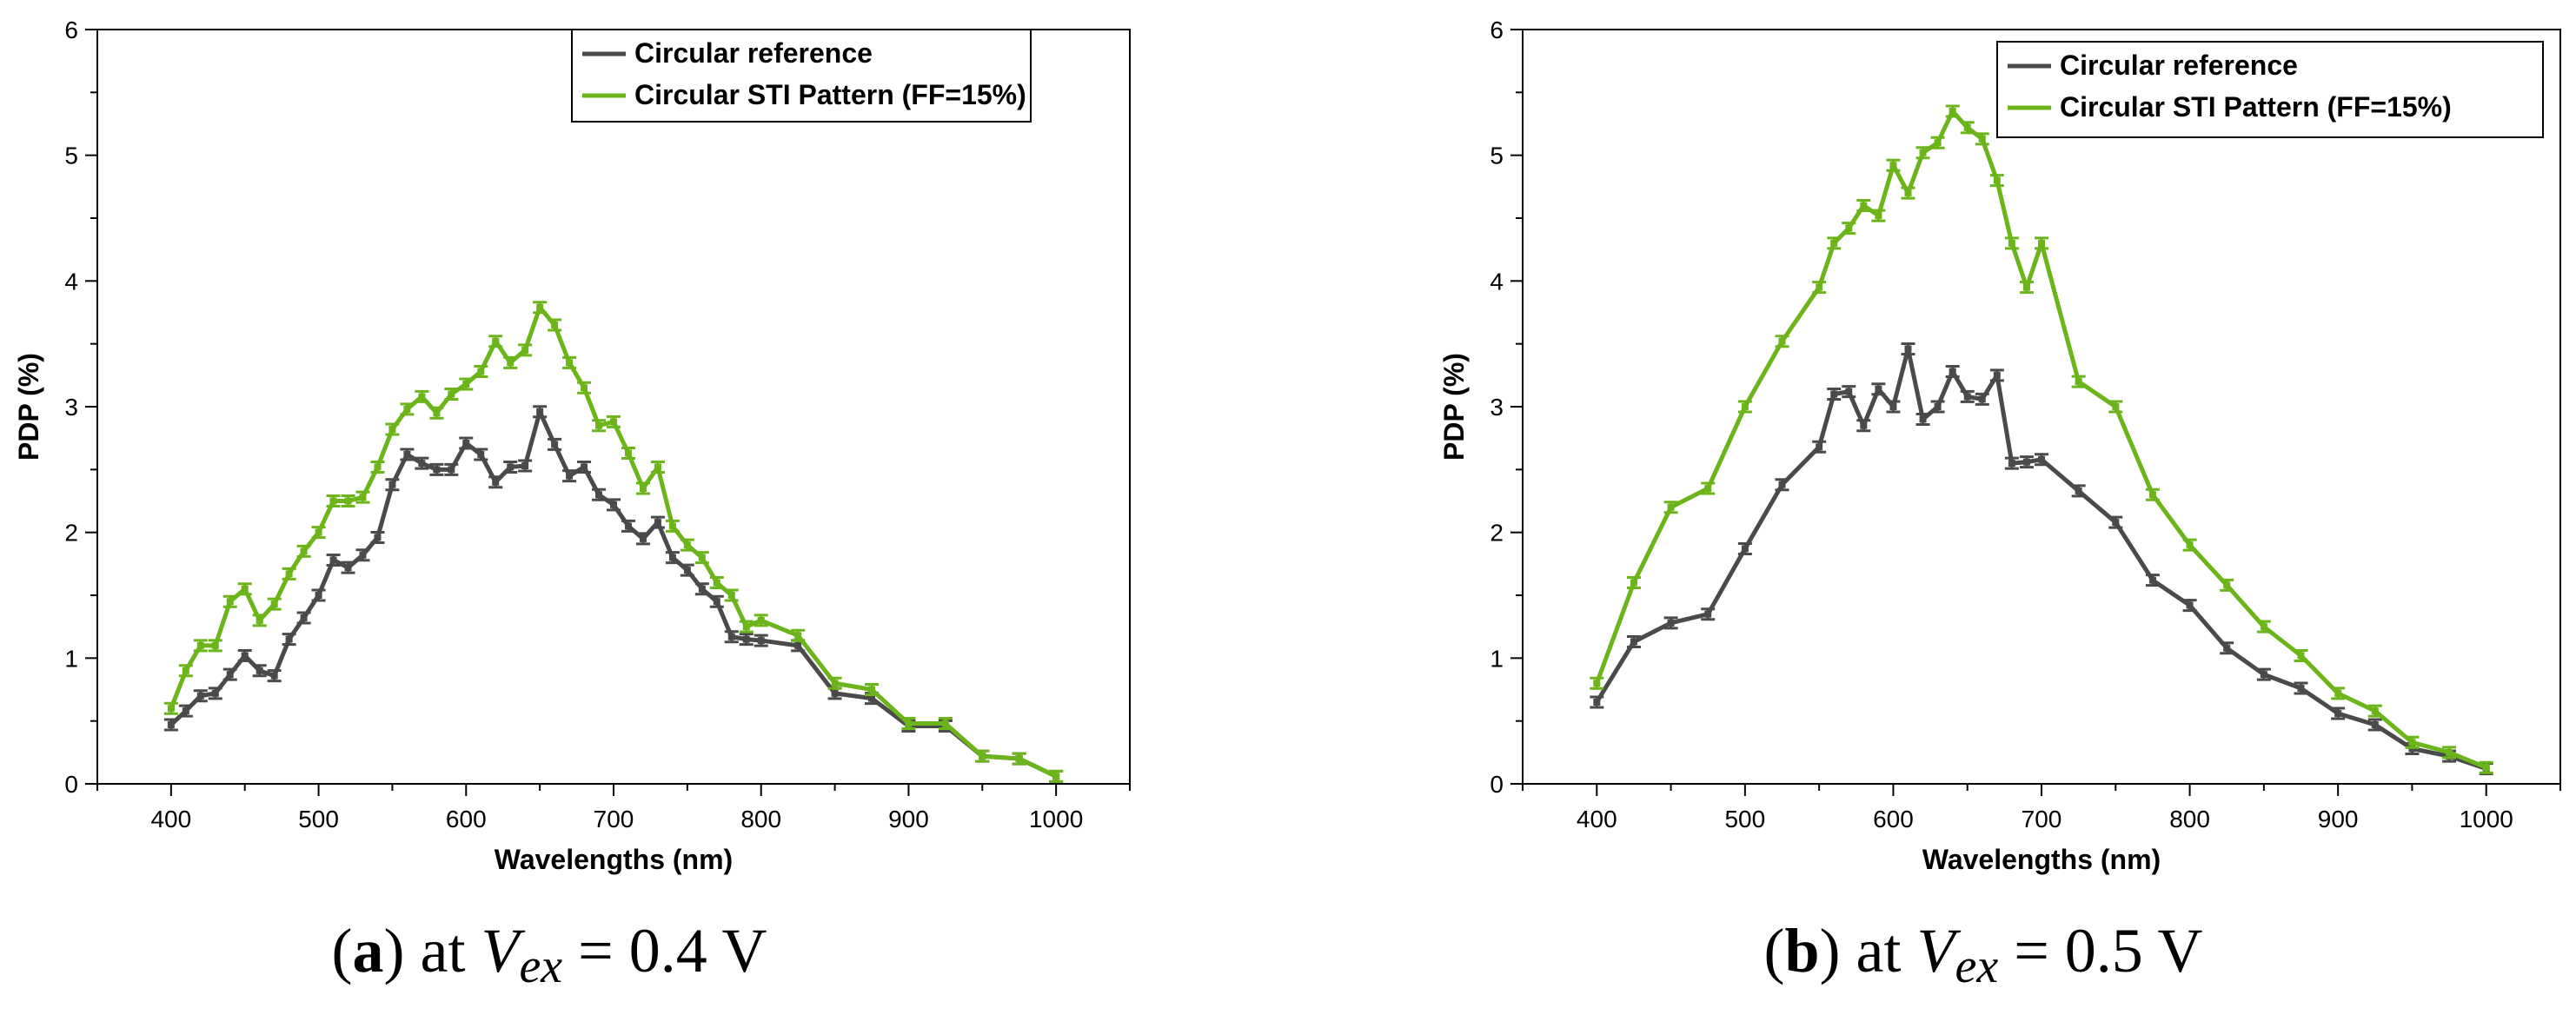  What do you see at coordinates (664, 950) in the screenshot?
I see `caption-value: = 0.4 V` at bounding box center [664, 950].